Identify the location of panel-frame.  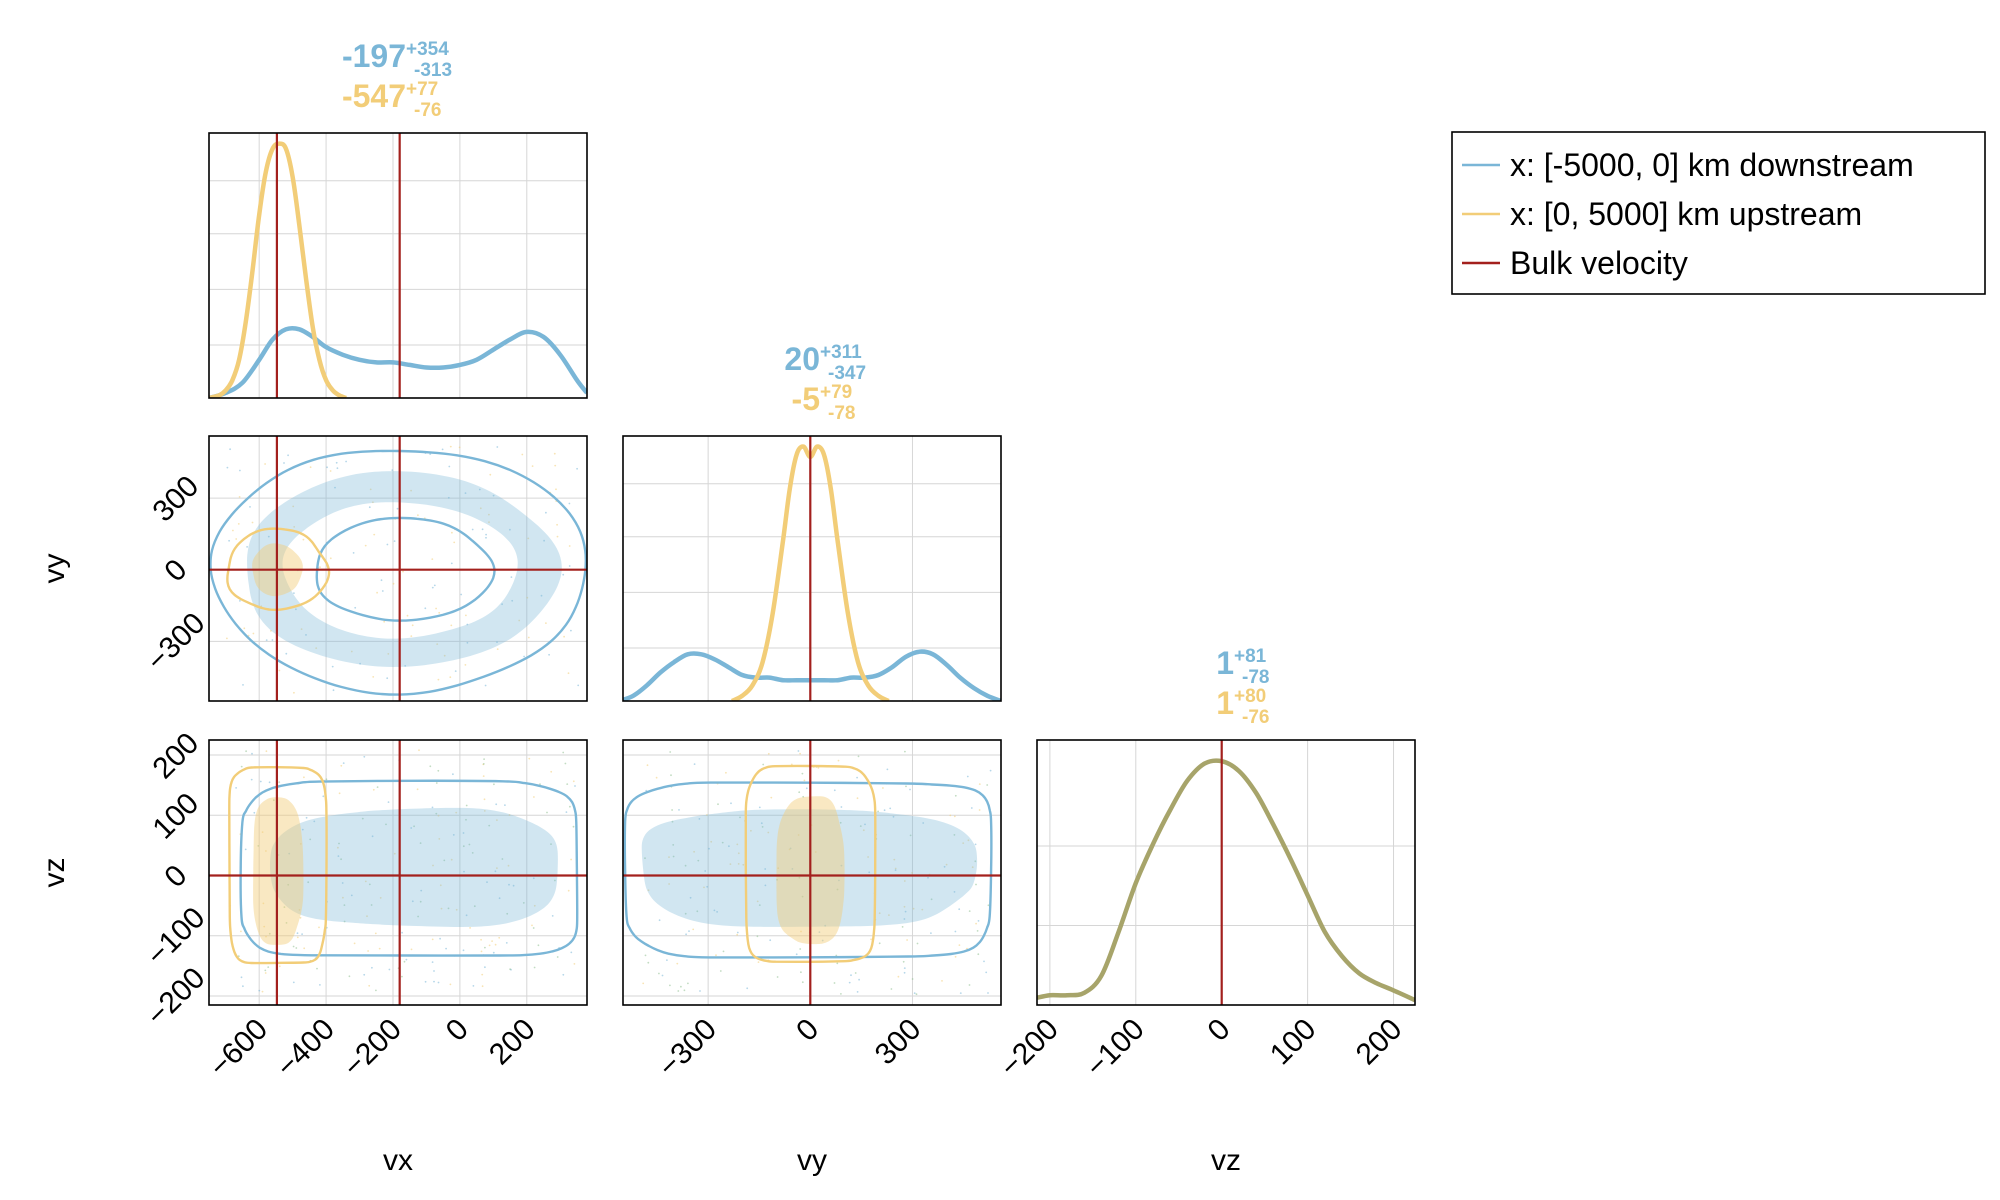
(1226, 872).